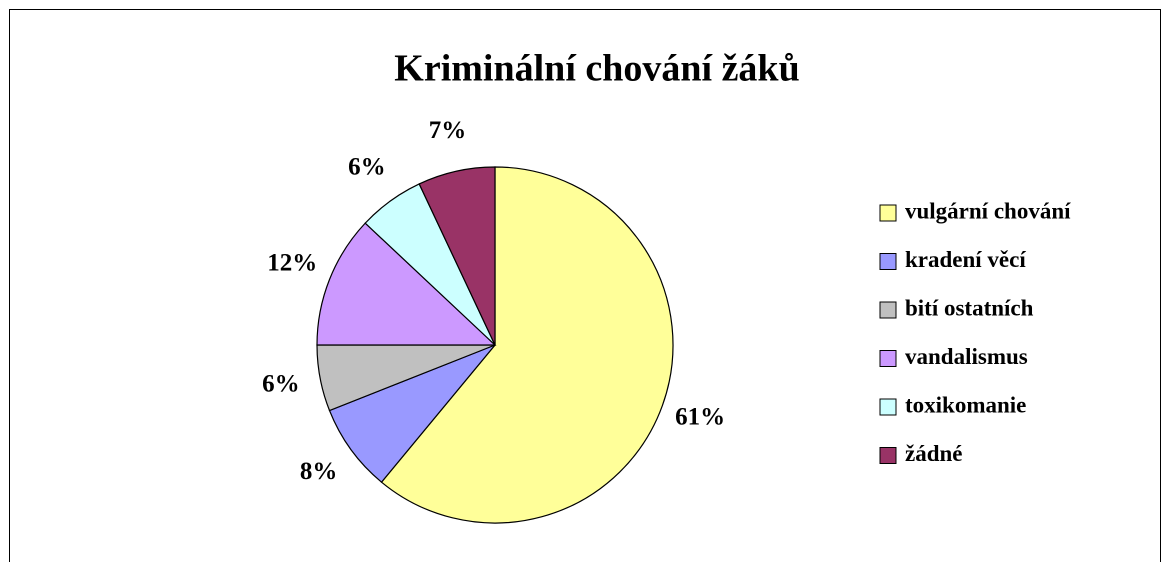 The width and height of the screenshot is (1172, 562). Describe the element at coordinates (934, 453) in the screenshot. I see `legend-label: žádné` at that location.